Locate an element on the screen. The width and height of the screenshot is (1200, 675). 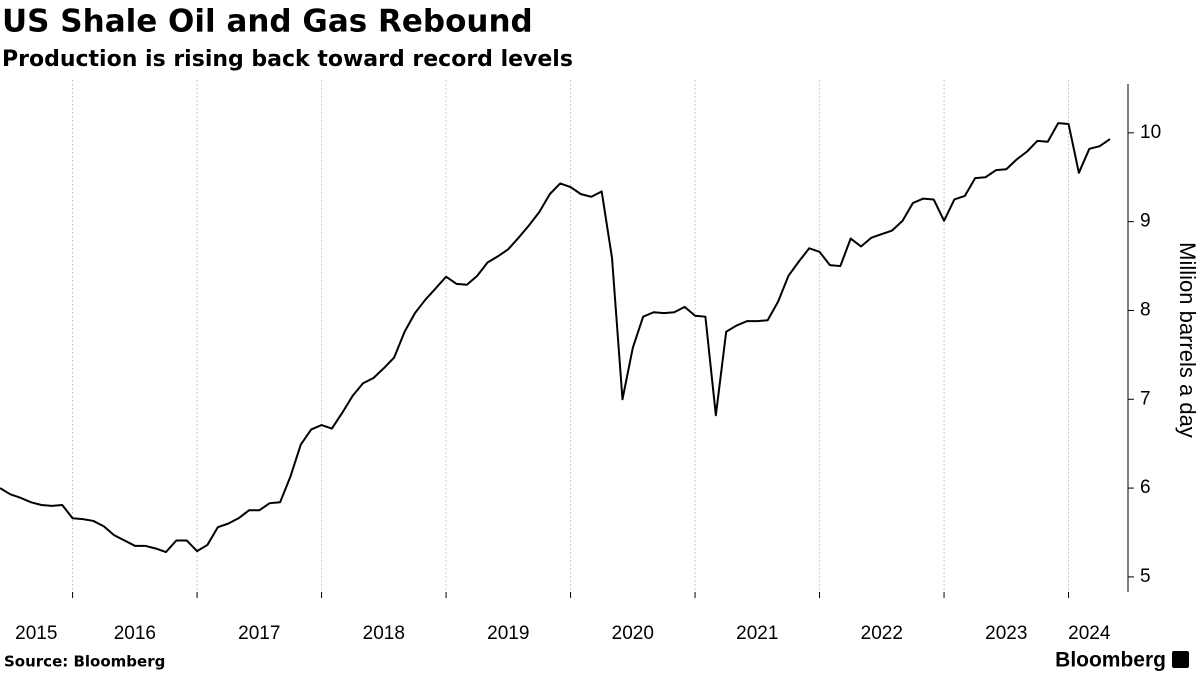
y-tick-label: 6 is located at coordinates (1145, 487).